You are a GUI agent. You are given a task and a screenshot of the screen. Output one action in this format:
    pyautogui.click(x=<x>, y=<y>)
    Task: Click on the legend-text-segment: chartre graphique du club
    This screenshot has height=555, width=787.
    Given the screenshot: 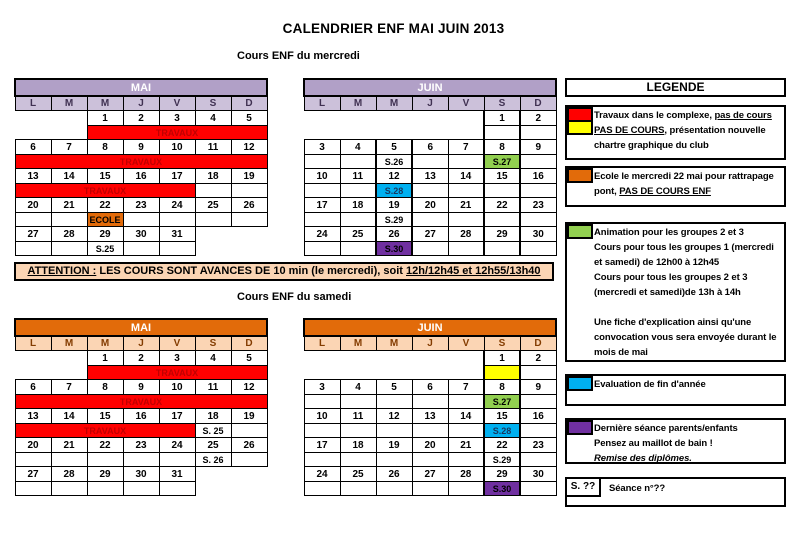 What is the action you would take?
    pyautogui.click(x=651, y=145)
    